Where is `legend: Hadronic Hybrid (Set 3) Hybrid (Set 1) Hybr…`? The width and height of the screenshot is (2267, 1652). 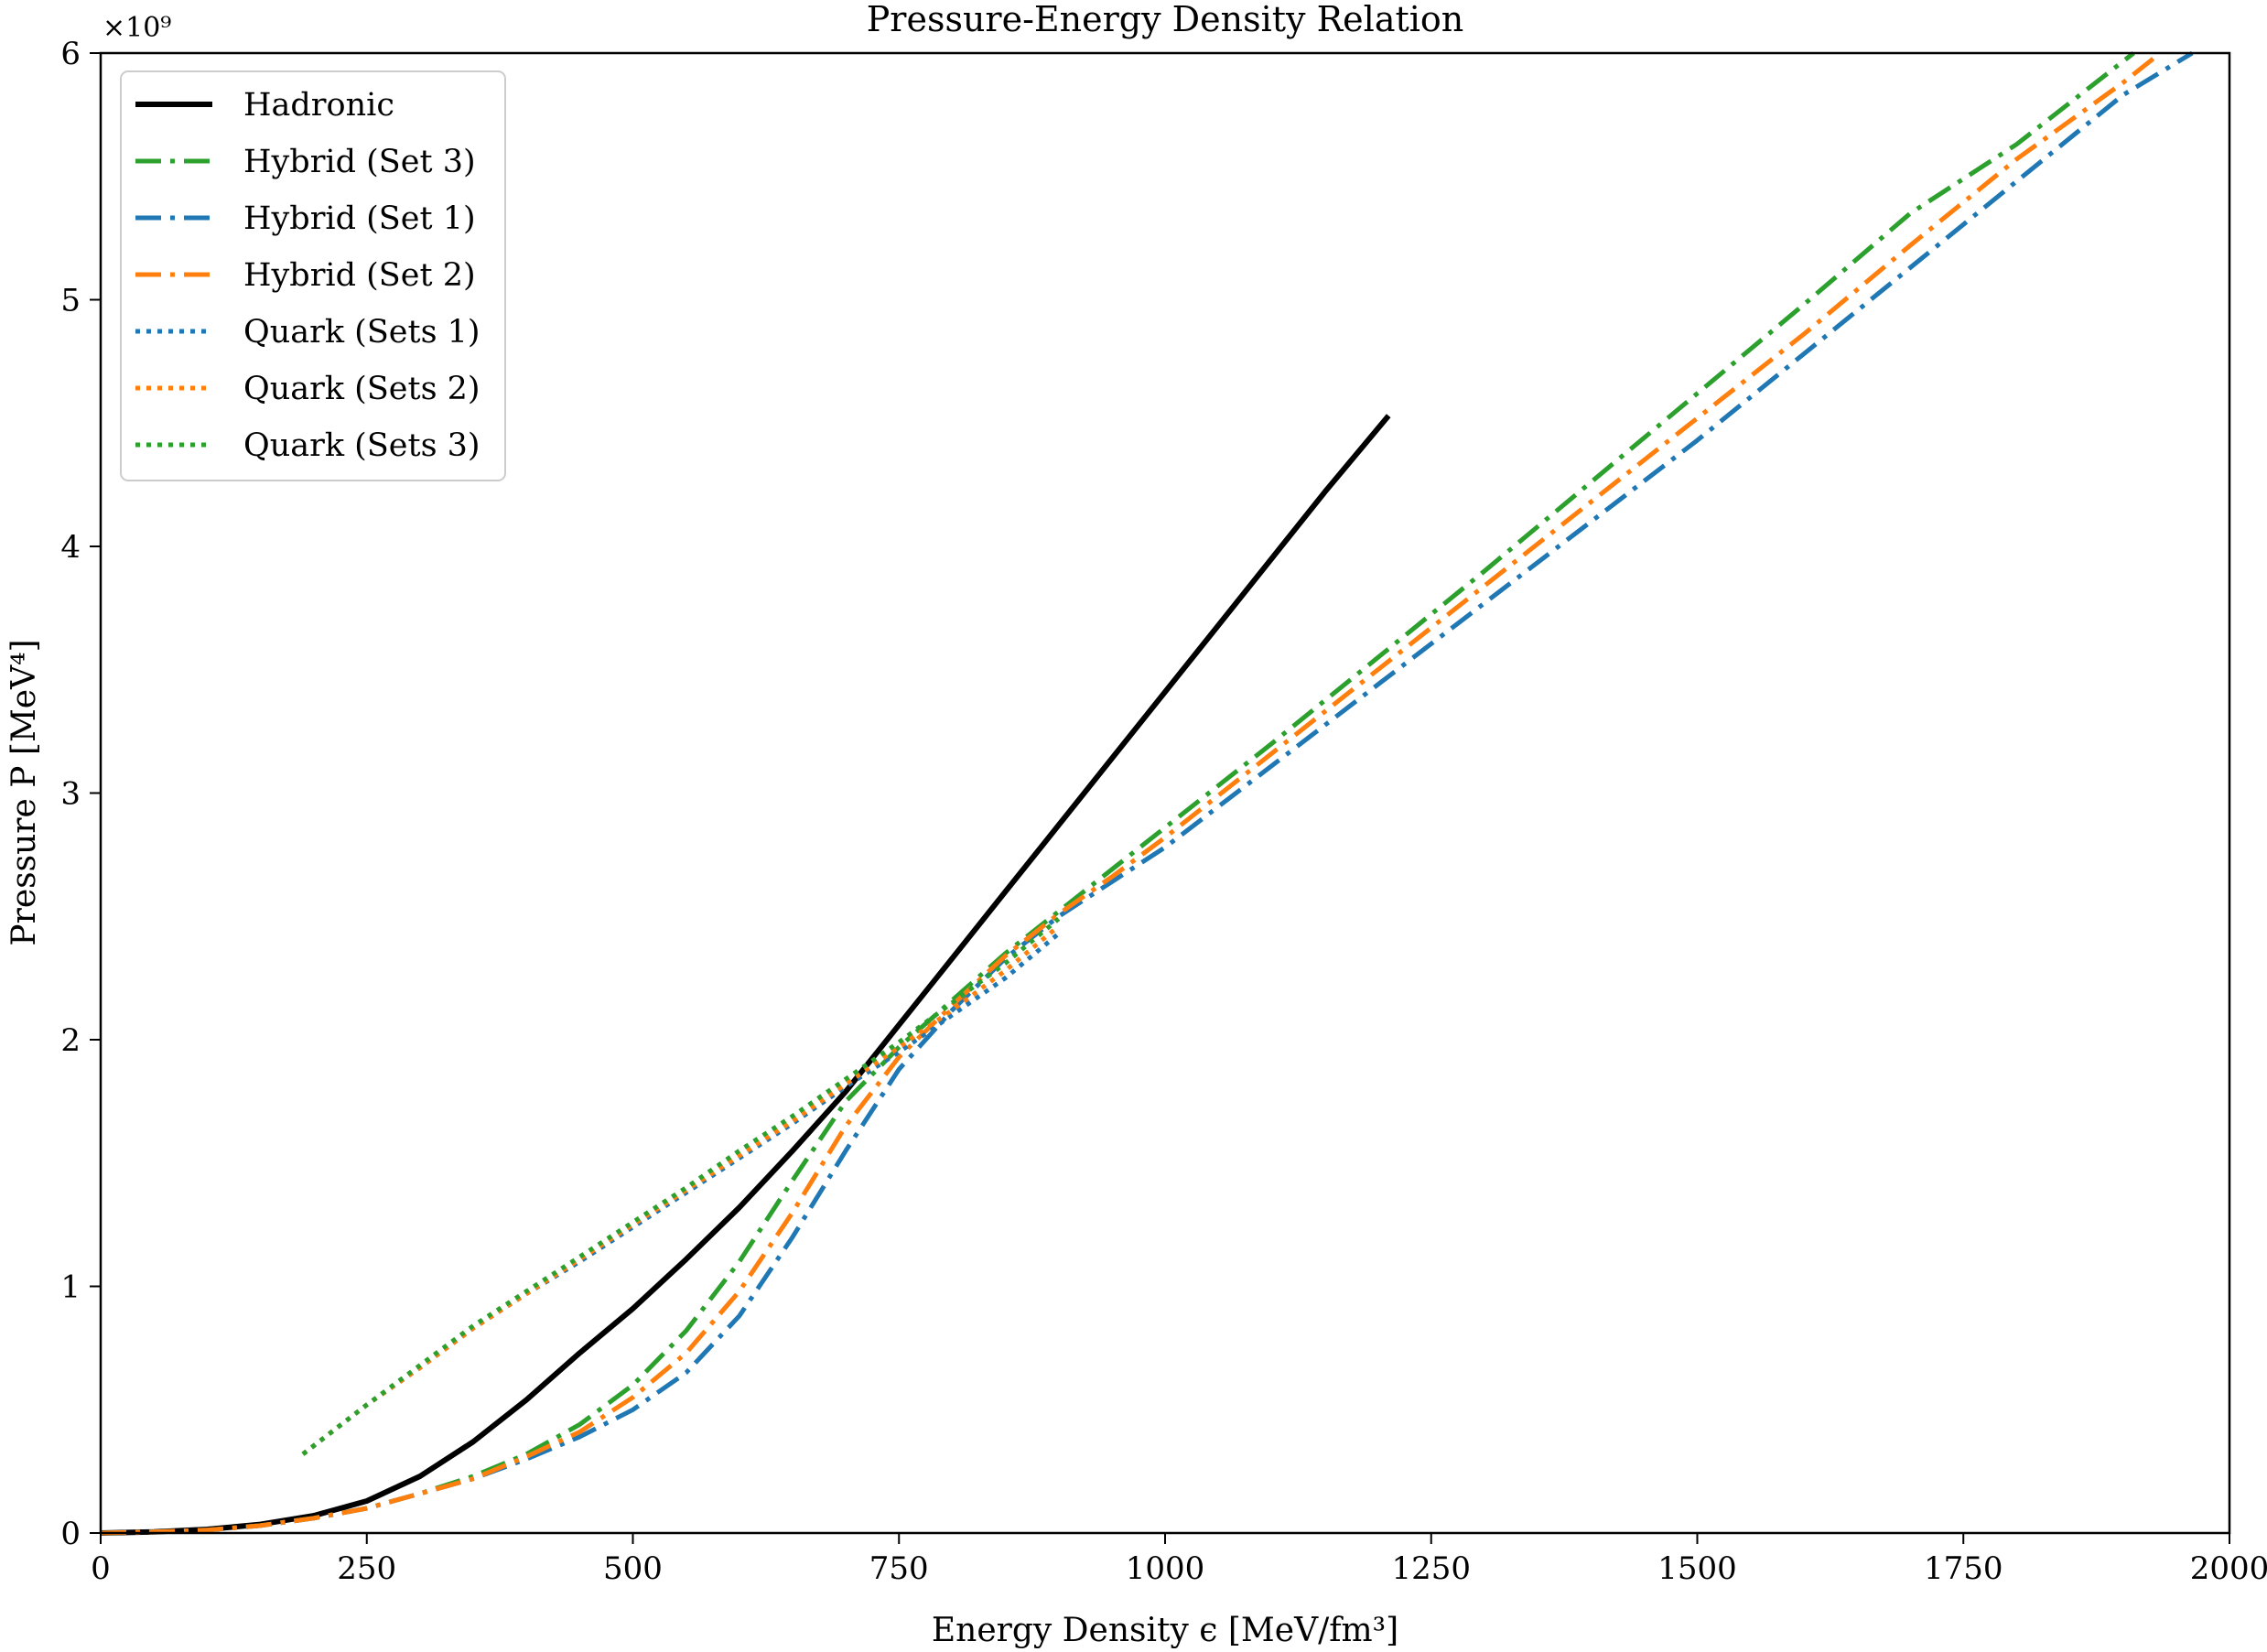 legend: Hadronic Hybrid (Set 3) Hybrid (Set 1) Hybr… is located at coordinates (313, 275).